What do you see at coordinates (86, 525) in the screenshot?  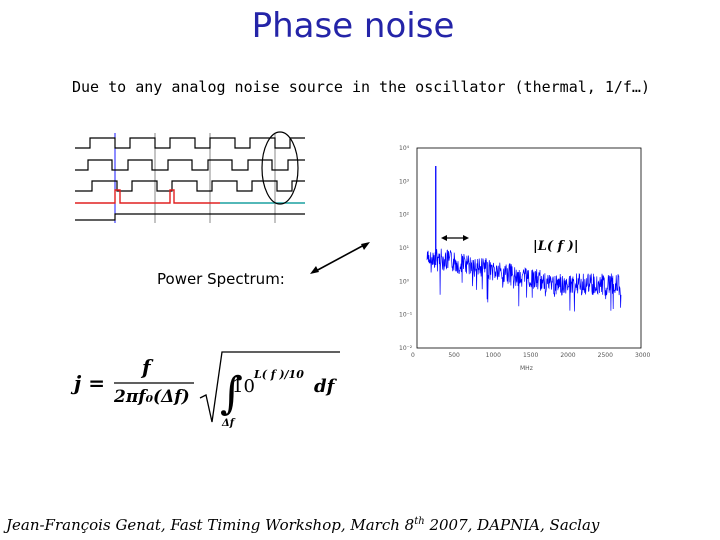 I see `footer-author: Jean-François Genat,` at bounding box center [86, 525].